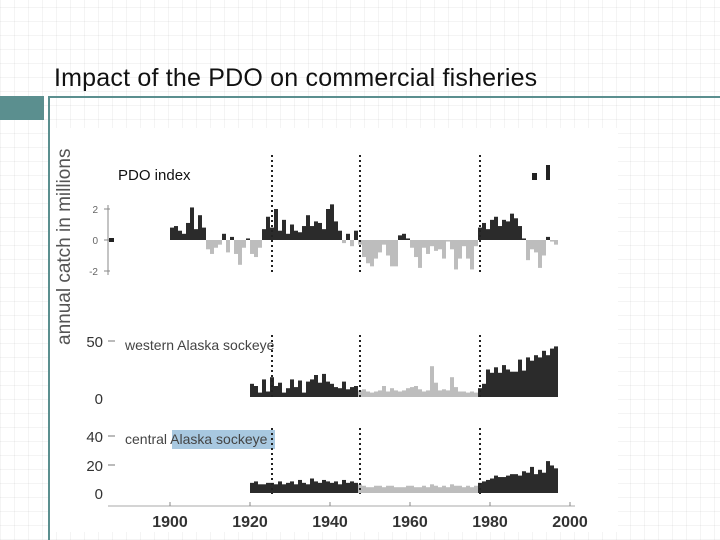 The image size is (720, 540). I want to click on x-tick-label: 1900, so click(170, 522).